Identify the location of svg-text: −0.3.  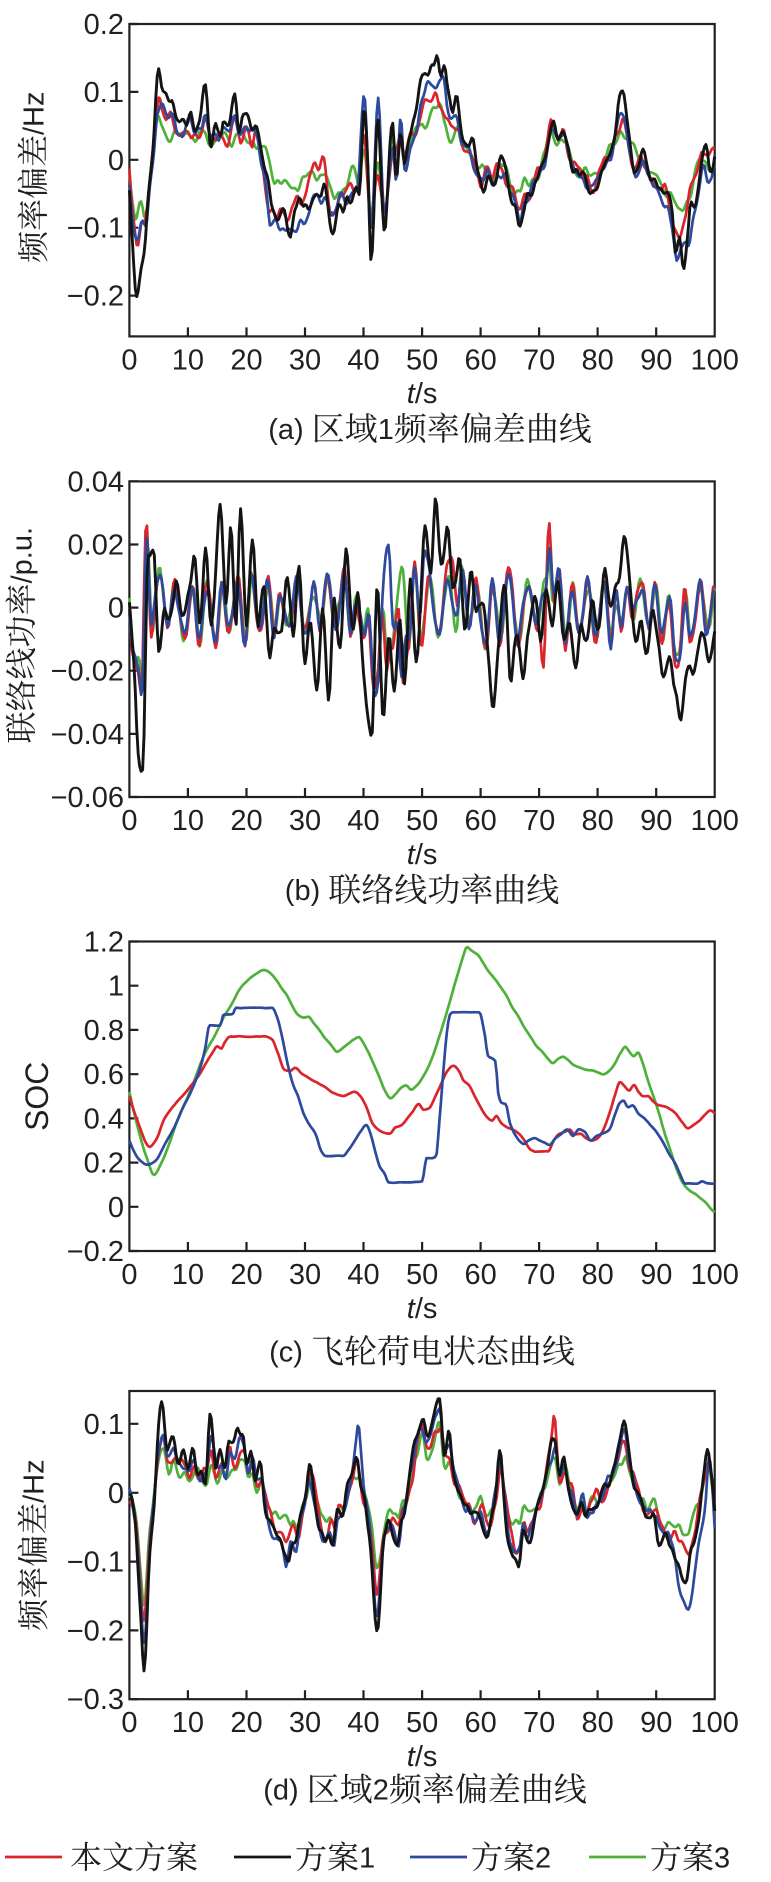
(95, 1700).